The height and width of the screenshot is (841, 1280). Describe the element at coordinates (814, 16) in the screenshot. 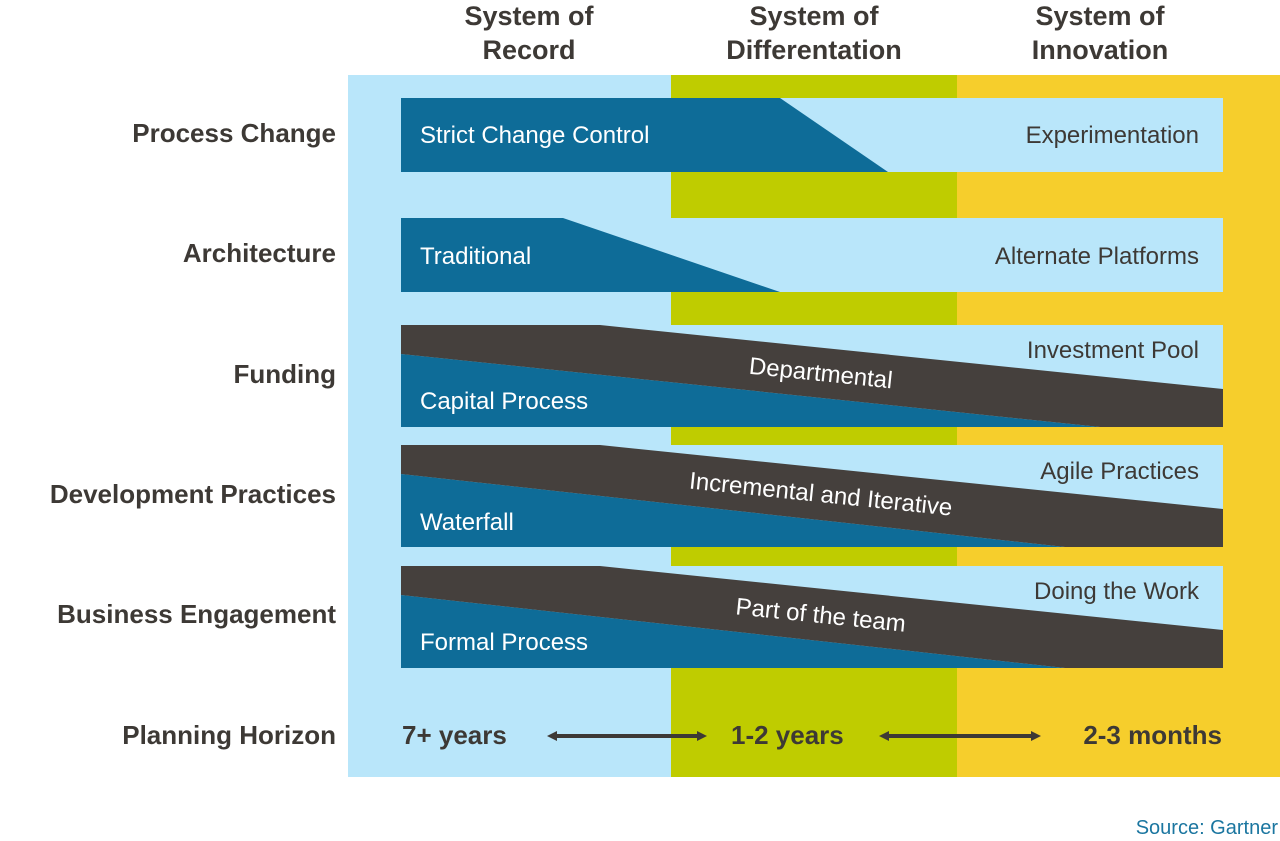

I see `column-header-differentiation-line1: System of` at that location.